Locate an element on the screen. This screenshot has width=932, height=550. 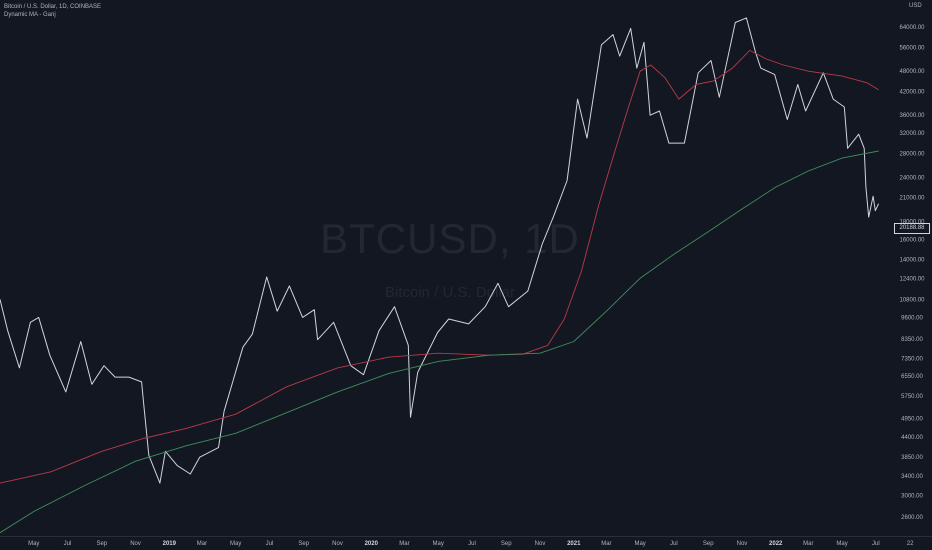
y-tick-label: 9600.00 is located at coordinates (912, 318).